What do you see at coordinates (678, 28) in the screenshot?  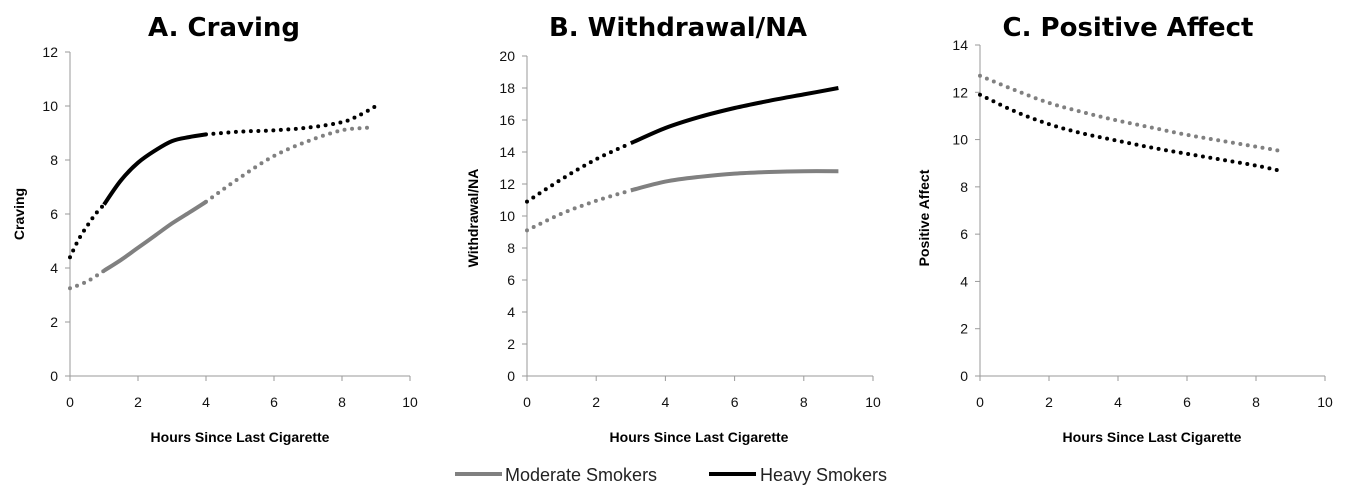 I see `panel-title: B. Withdrawal/NA` at bounding box center [678, 28].